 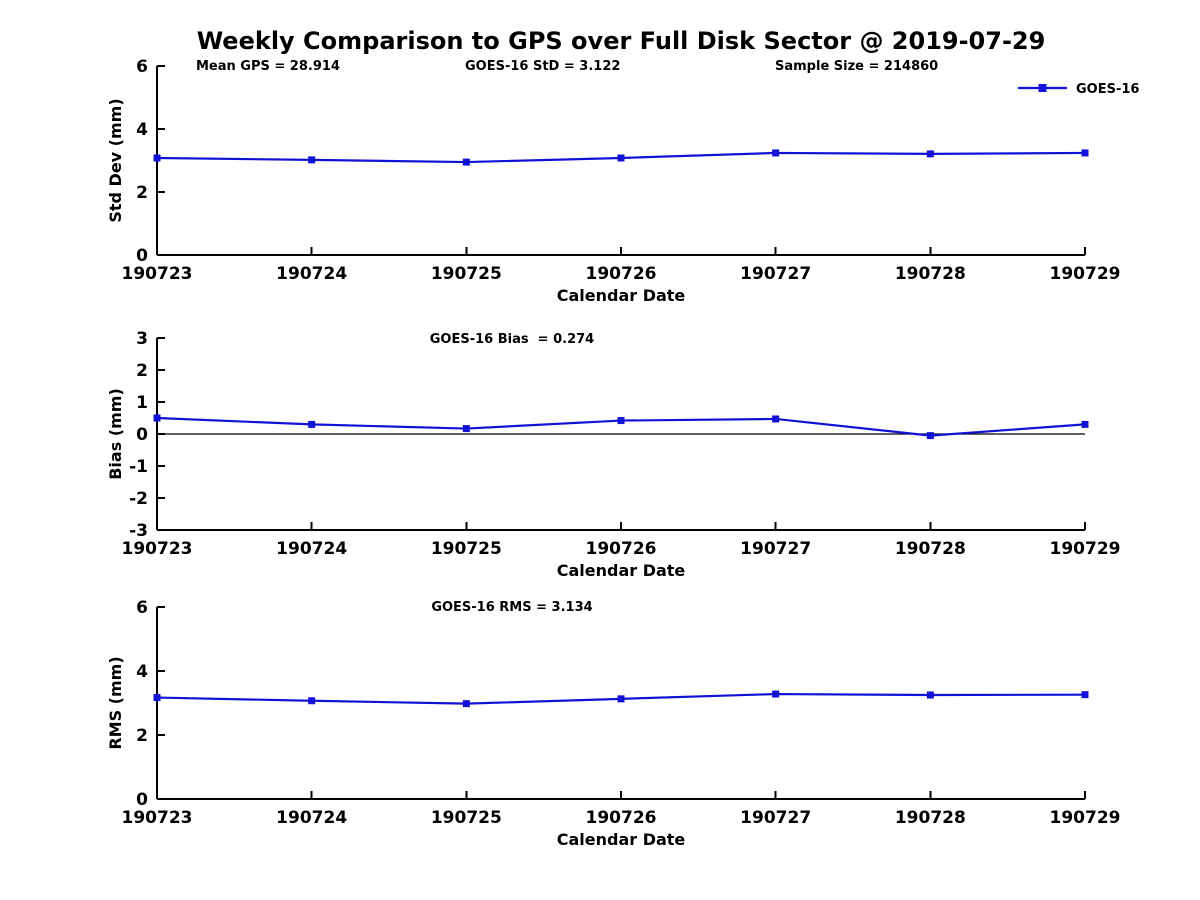 What do you see at coordinates (268, 66) in the screenshot?
I see `annotation: Mean GPS = 28.914` at bounding box center [268, 66].